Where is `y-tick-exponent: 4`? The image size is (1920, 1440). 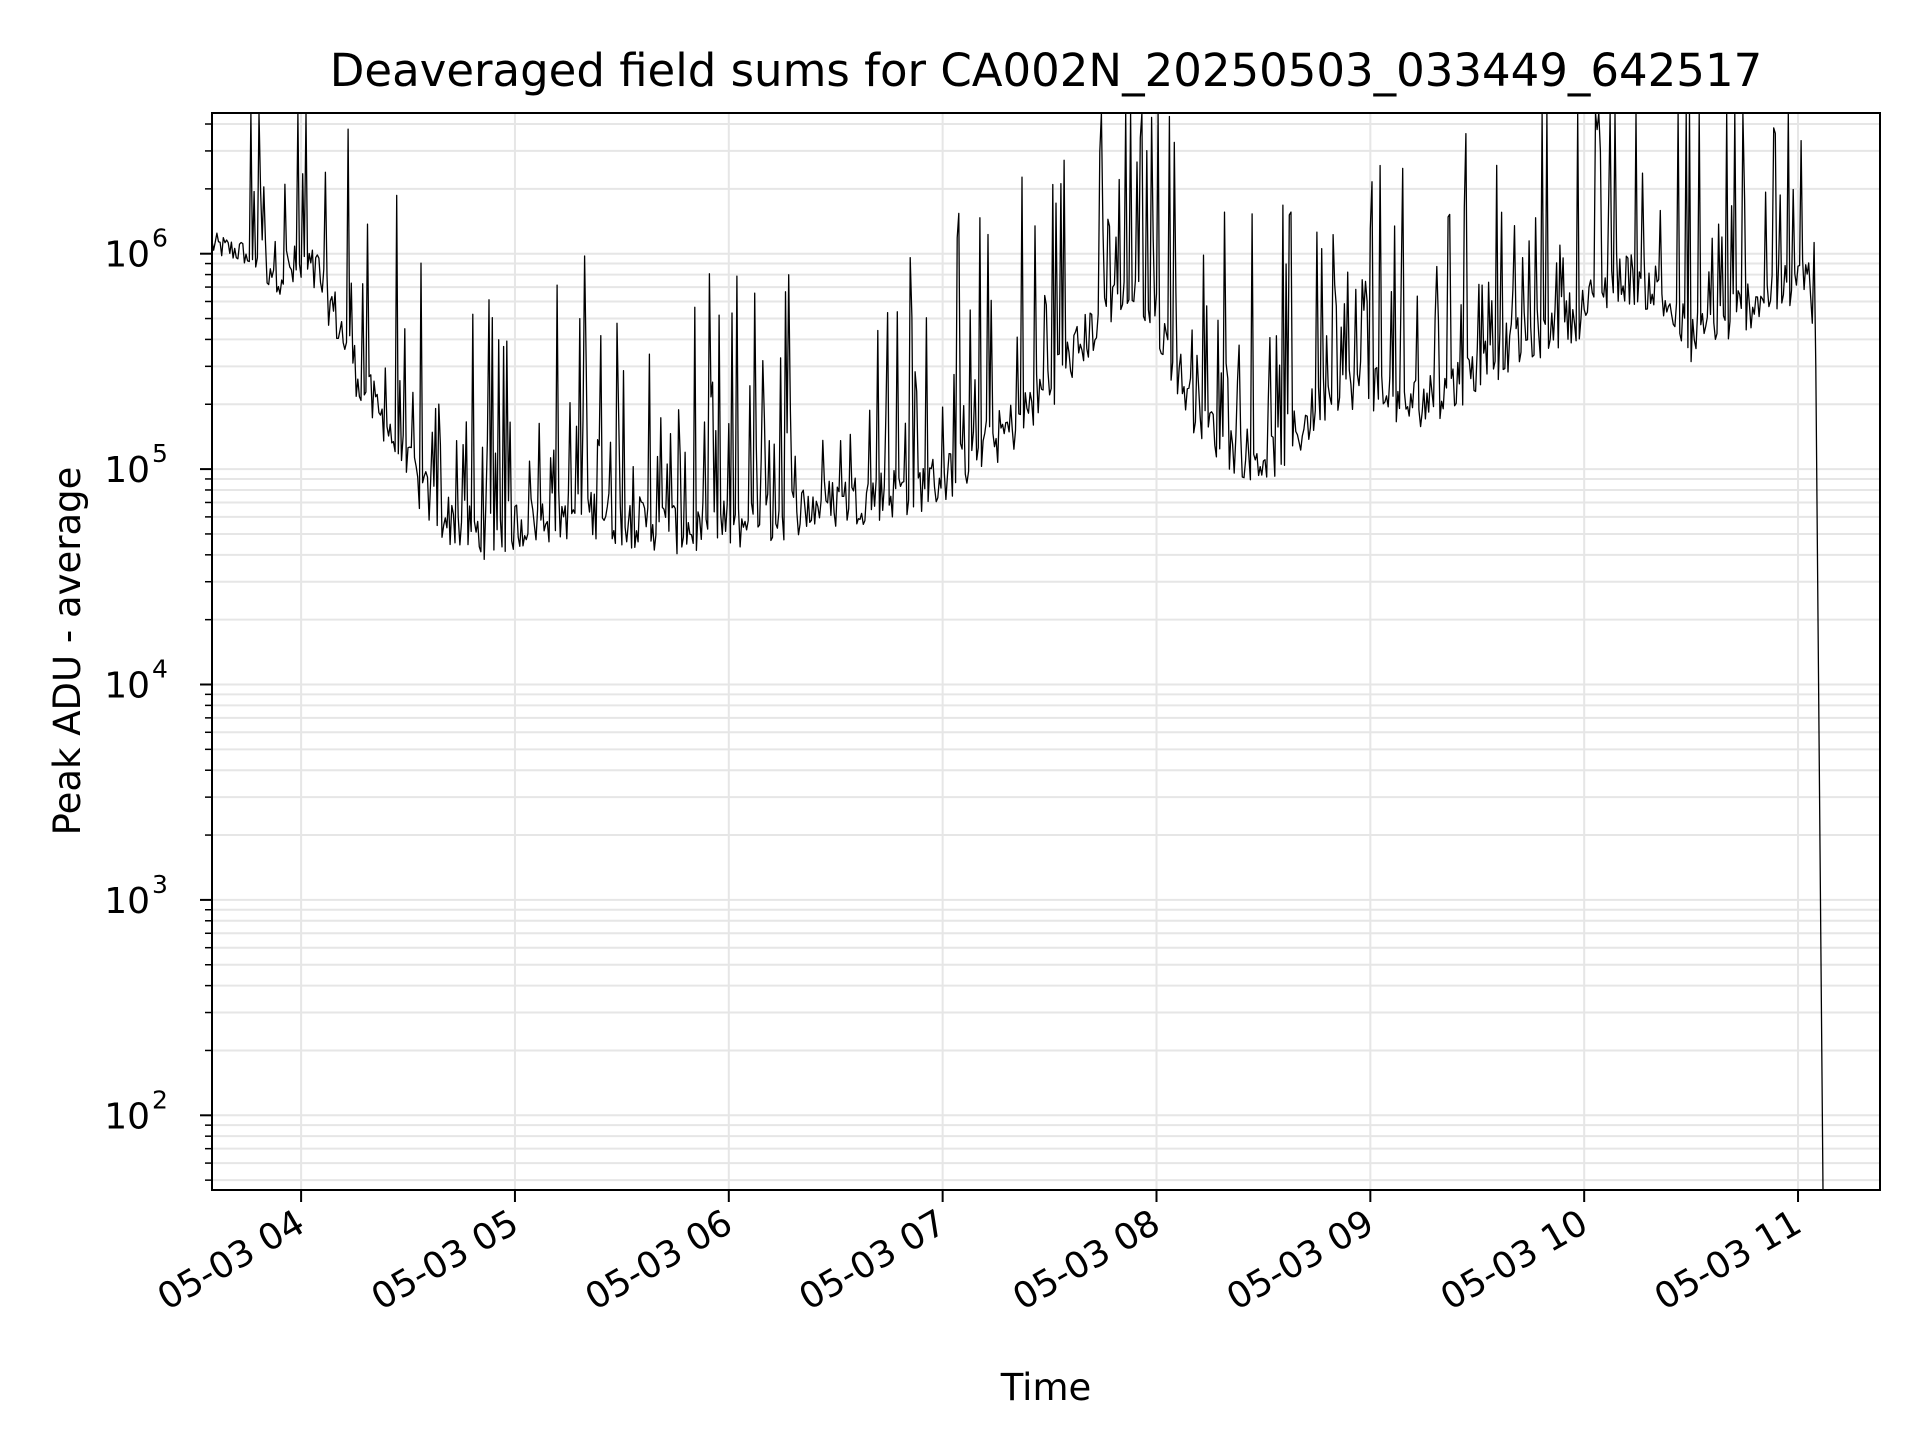
y-tick-exponent: 4 is located at coordinates (160, 669).